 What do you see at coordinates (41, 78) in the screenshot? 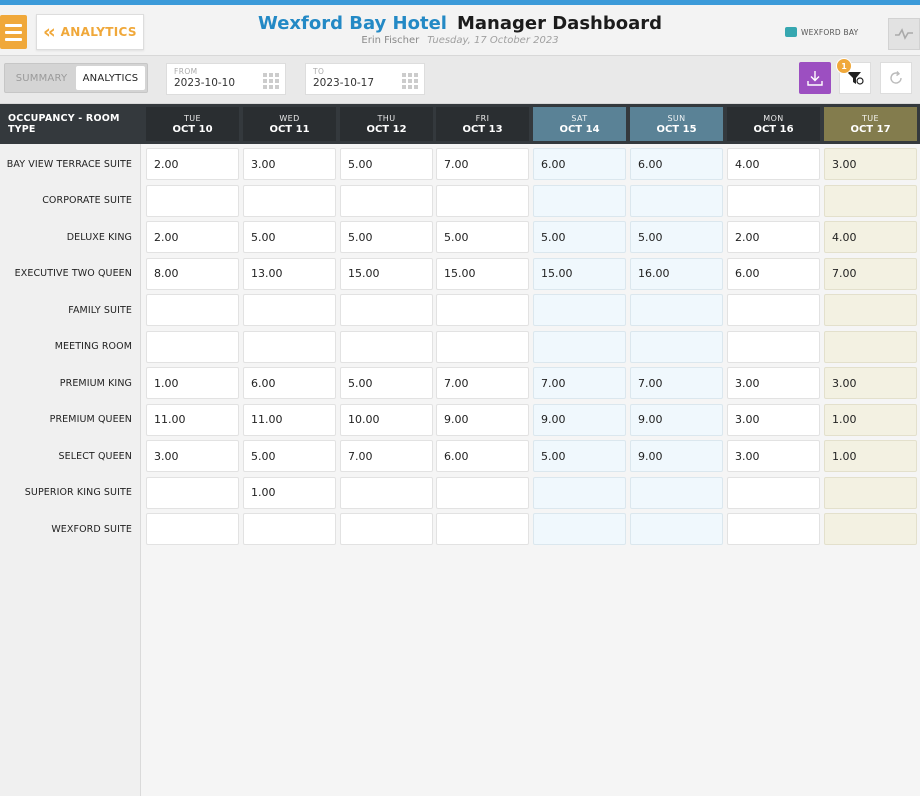
I see `tab-summary: SUMMARY` at bounding box center [41, 78].